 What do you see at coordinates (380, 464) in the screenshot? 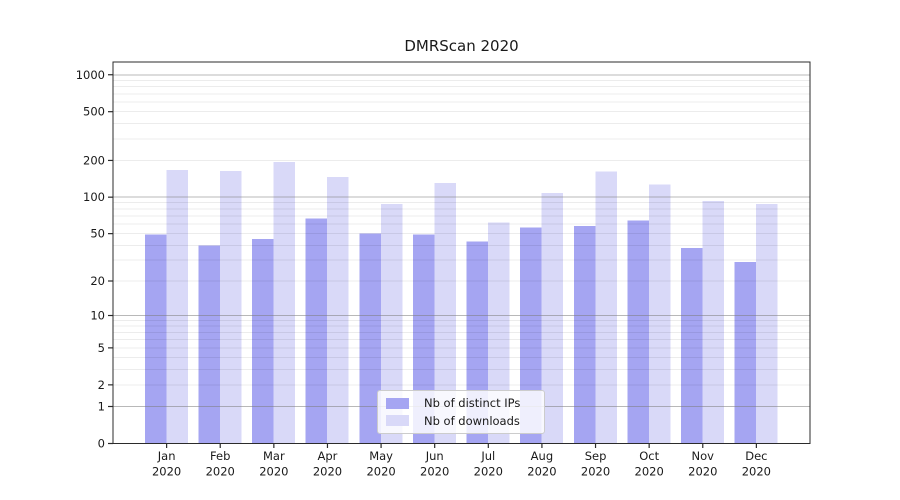
I see `x-tick-label-may-2020: May 2020` at bounding box center [380, 464].